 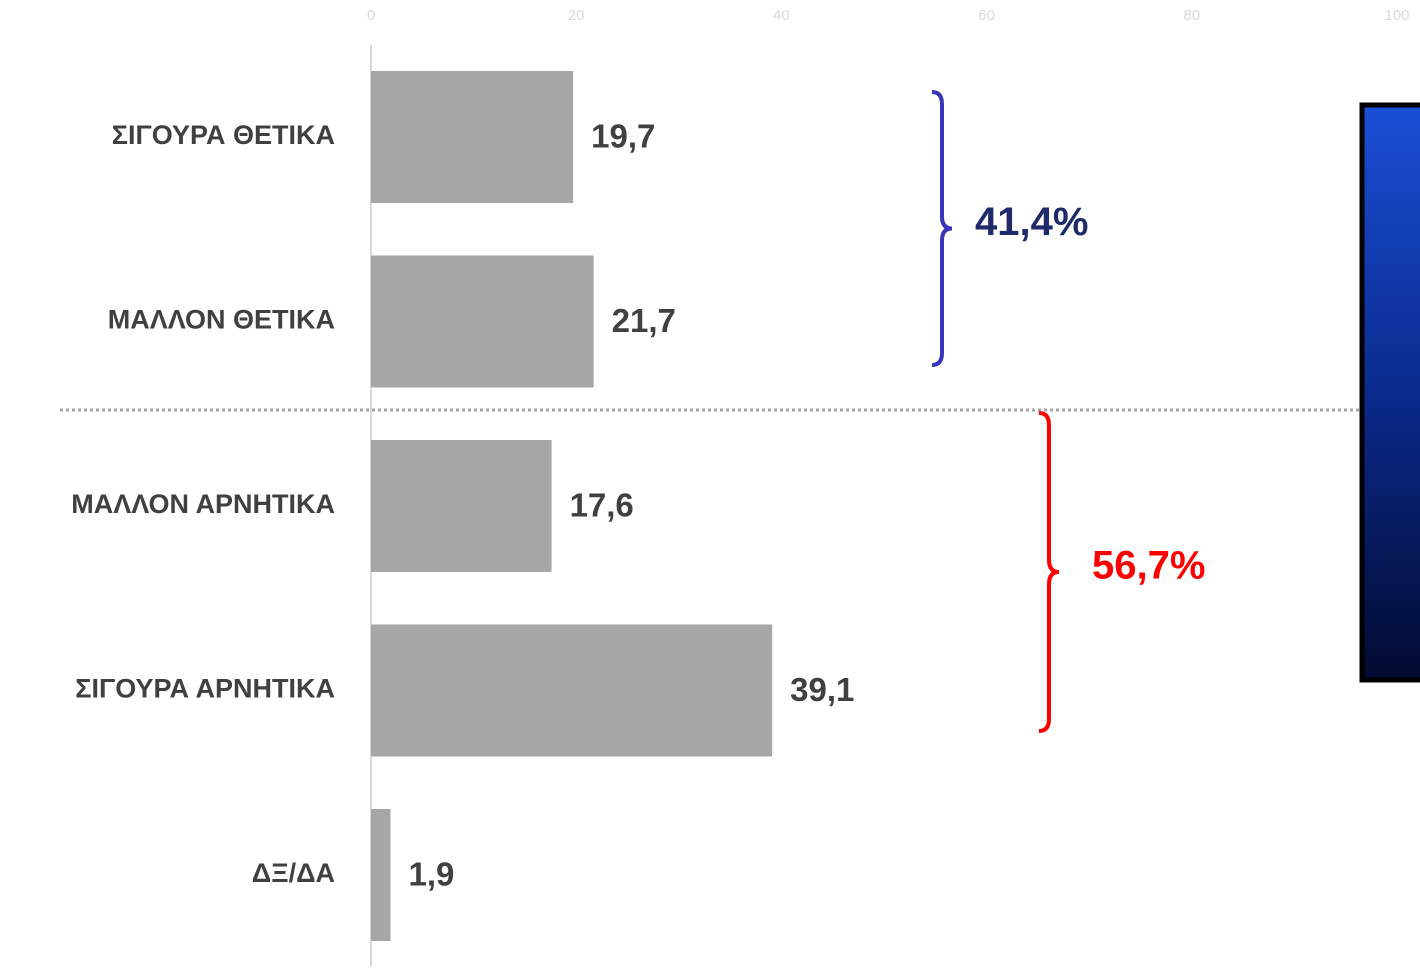 I want to click on value-label: 21,7, so click(x=644, y=320).